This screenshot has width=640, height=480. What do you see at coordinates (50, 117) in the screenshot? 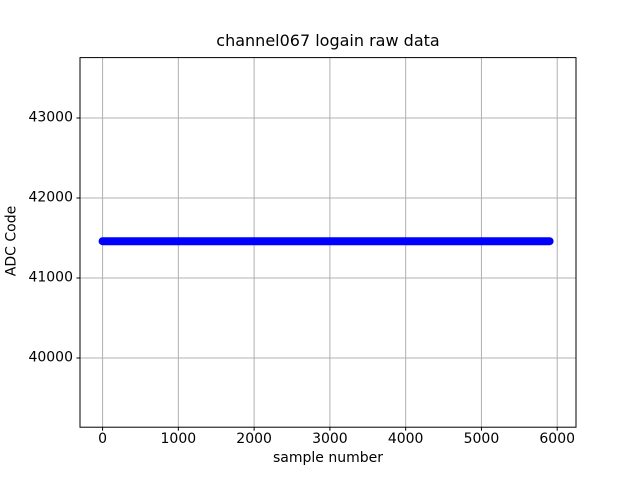
I see `y-tick-label: 43000` at bounding box center [50, 117].